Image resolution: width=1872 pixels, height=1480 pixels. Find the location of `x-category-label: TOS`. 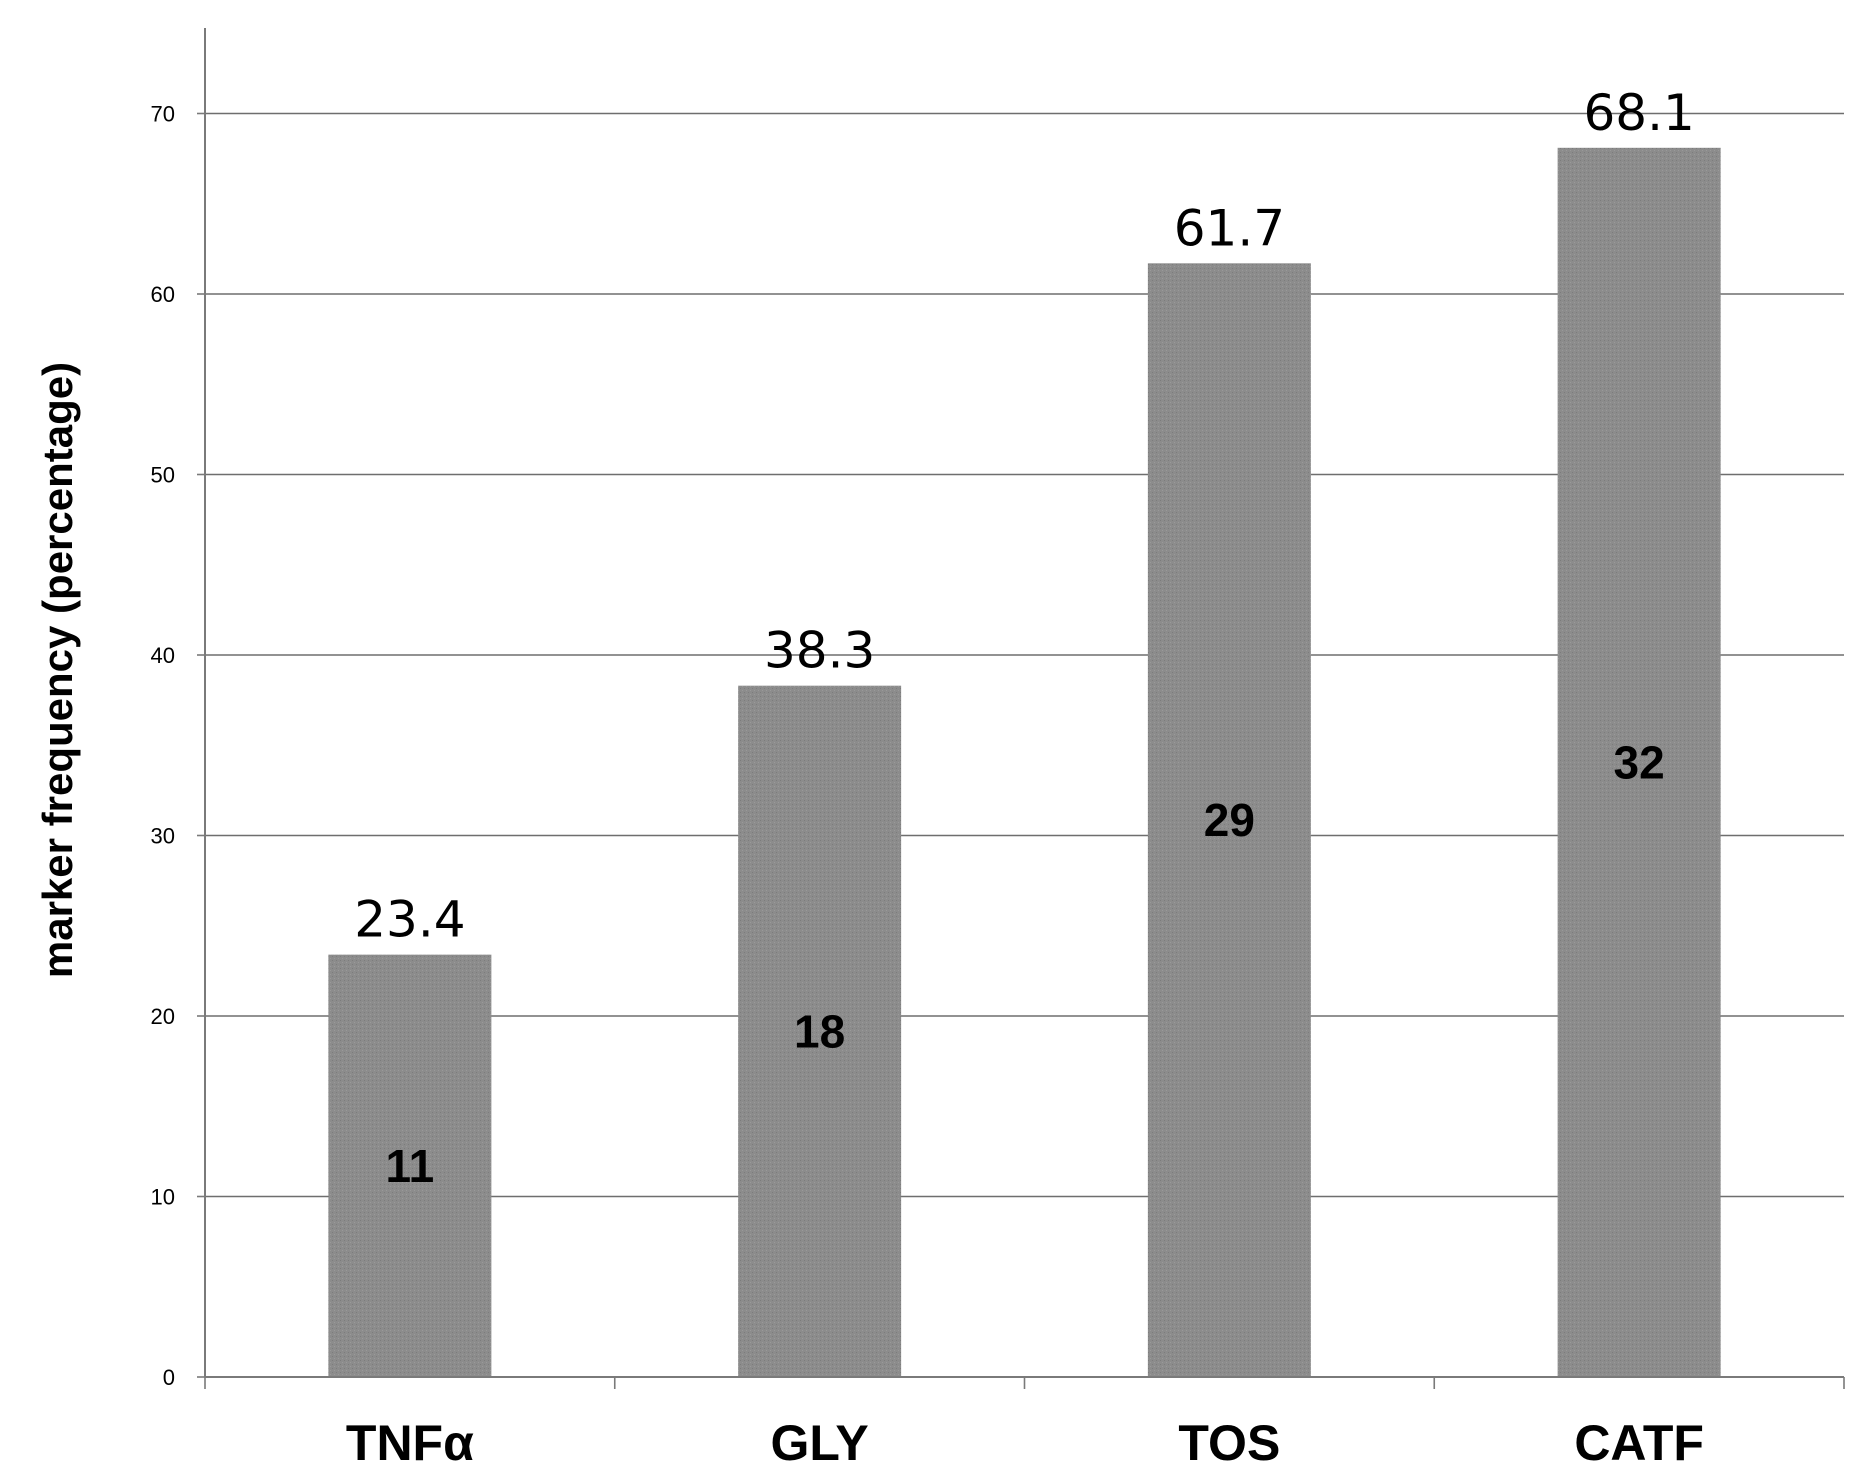

x-category-label: TOS is located at coordinates (1229, 1443).